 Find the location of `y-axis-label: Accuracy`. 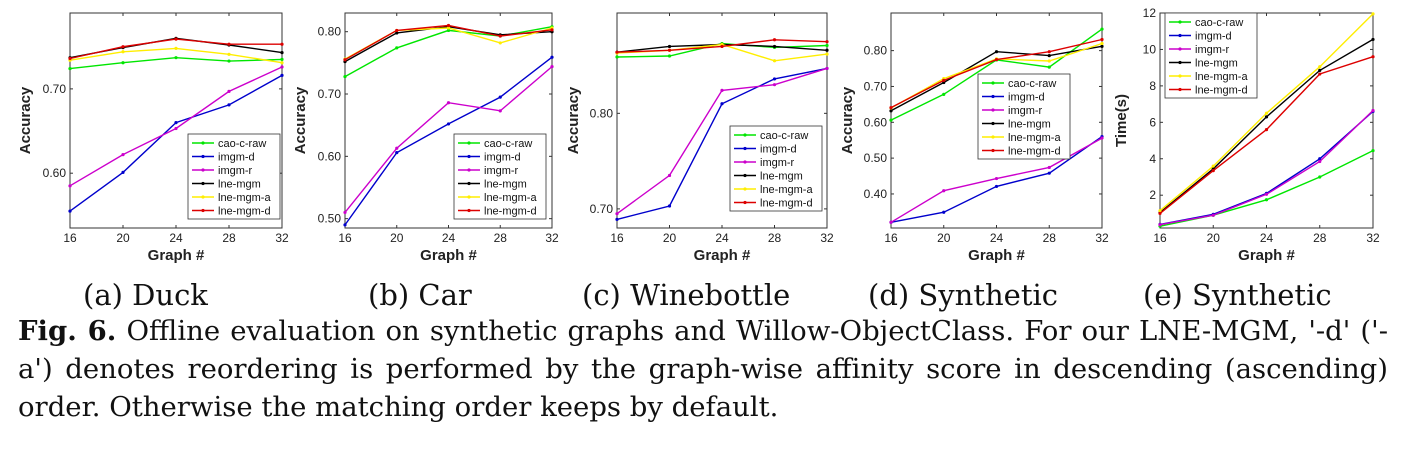

y-axis-label: Accuracy is located at coordinates (25, 120).